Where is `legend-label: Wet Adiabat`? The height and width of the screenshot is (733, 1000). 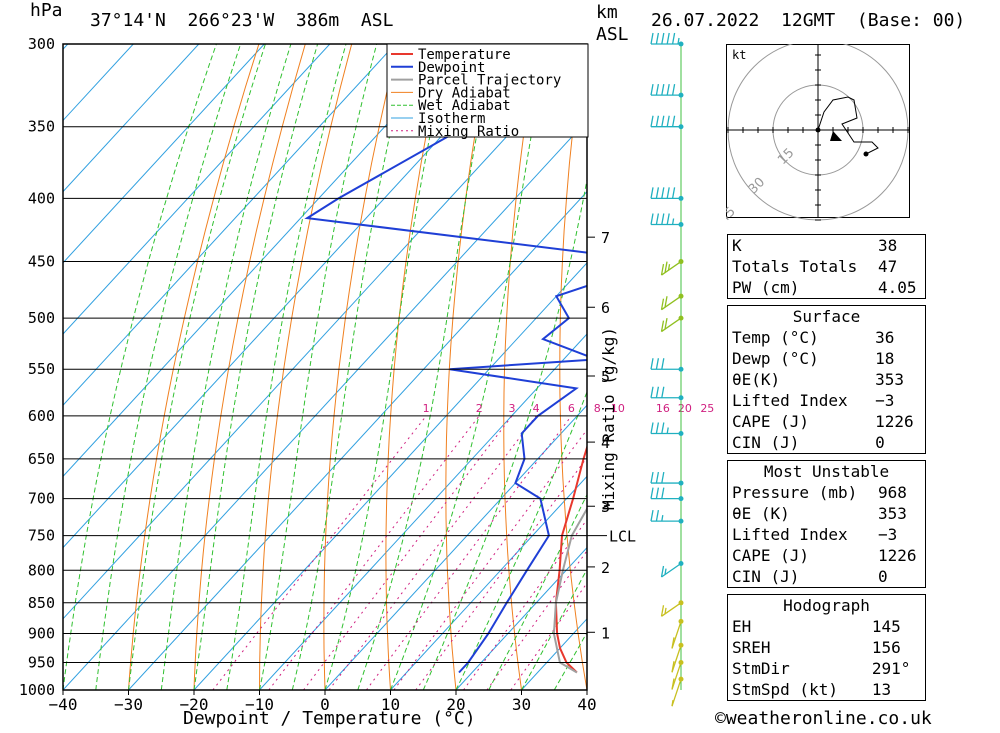 legend-label: Wet Adiabat is located at coordinates (464, 106).